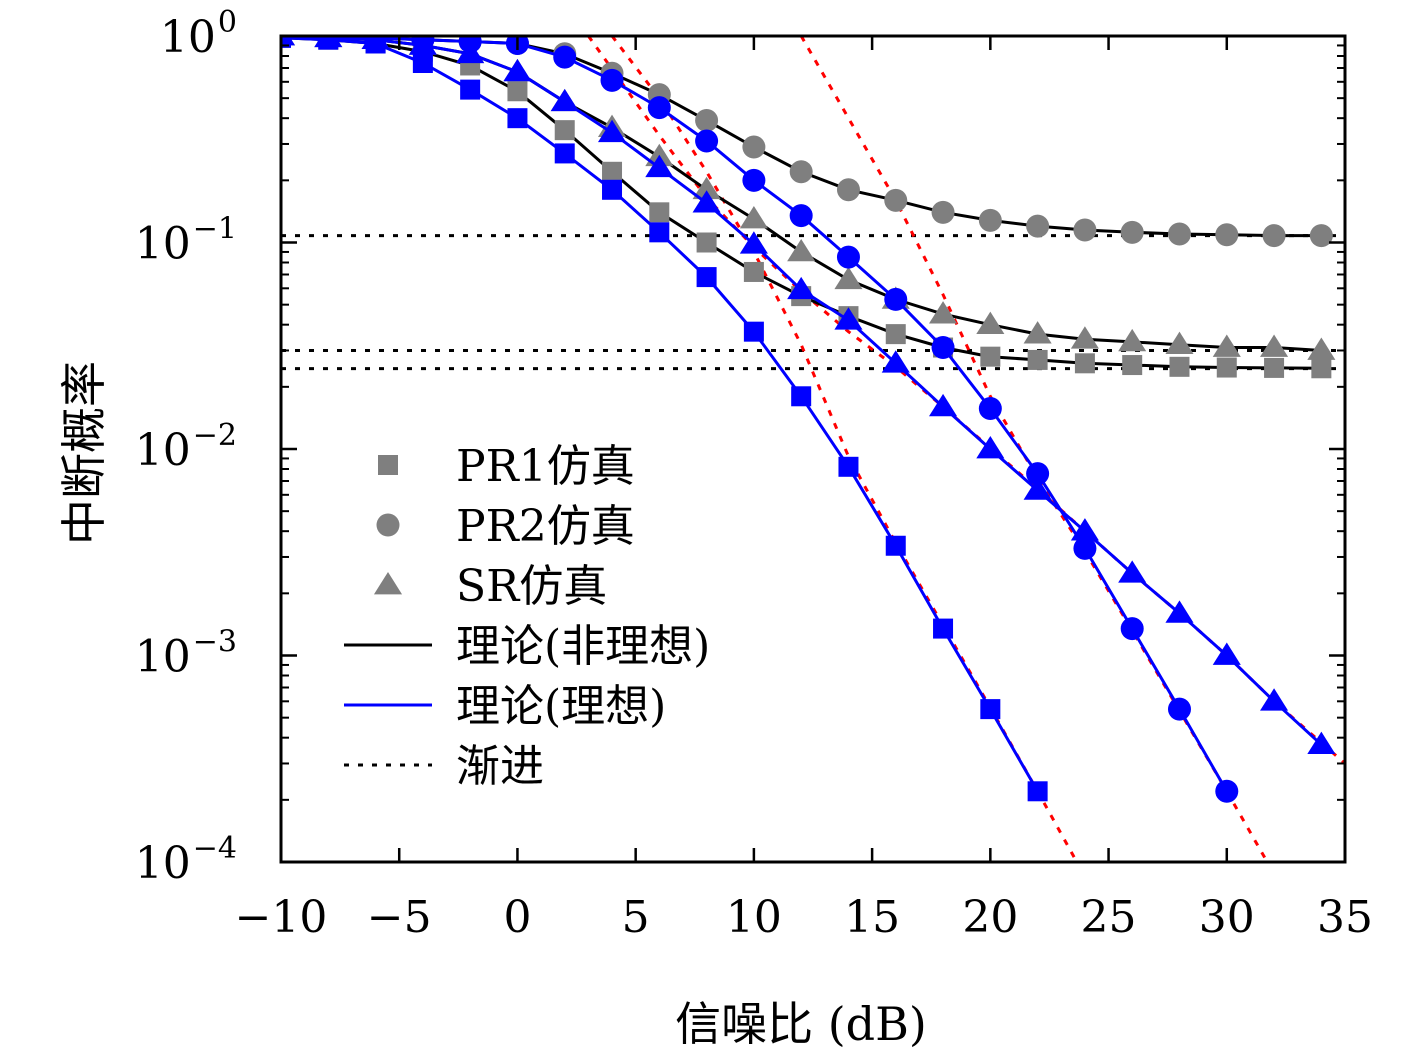 This screenshot has height=1063, width=1417. What do you see at coordinates (561, 706) in the screenshot?
I see `legend-label: 理论(理想)` at bounding box center [561, 706].